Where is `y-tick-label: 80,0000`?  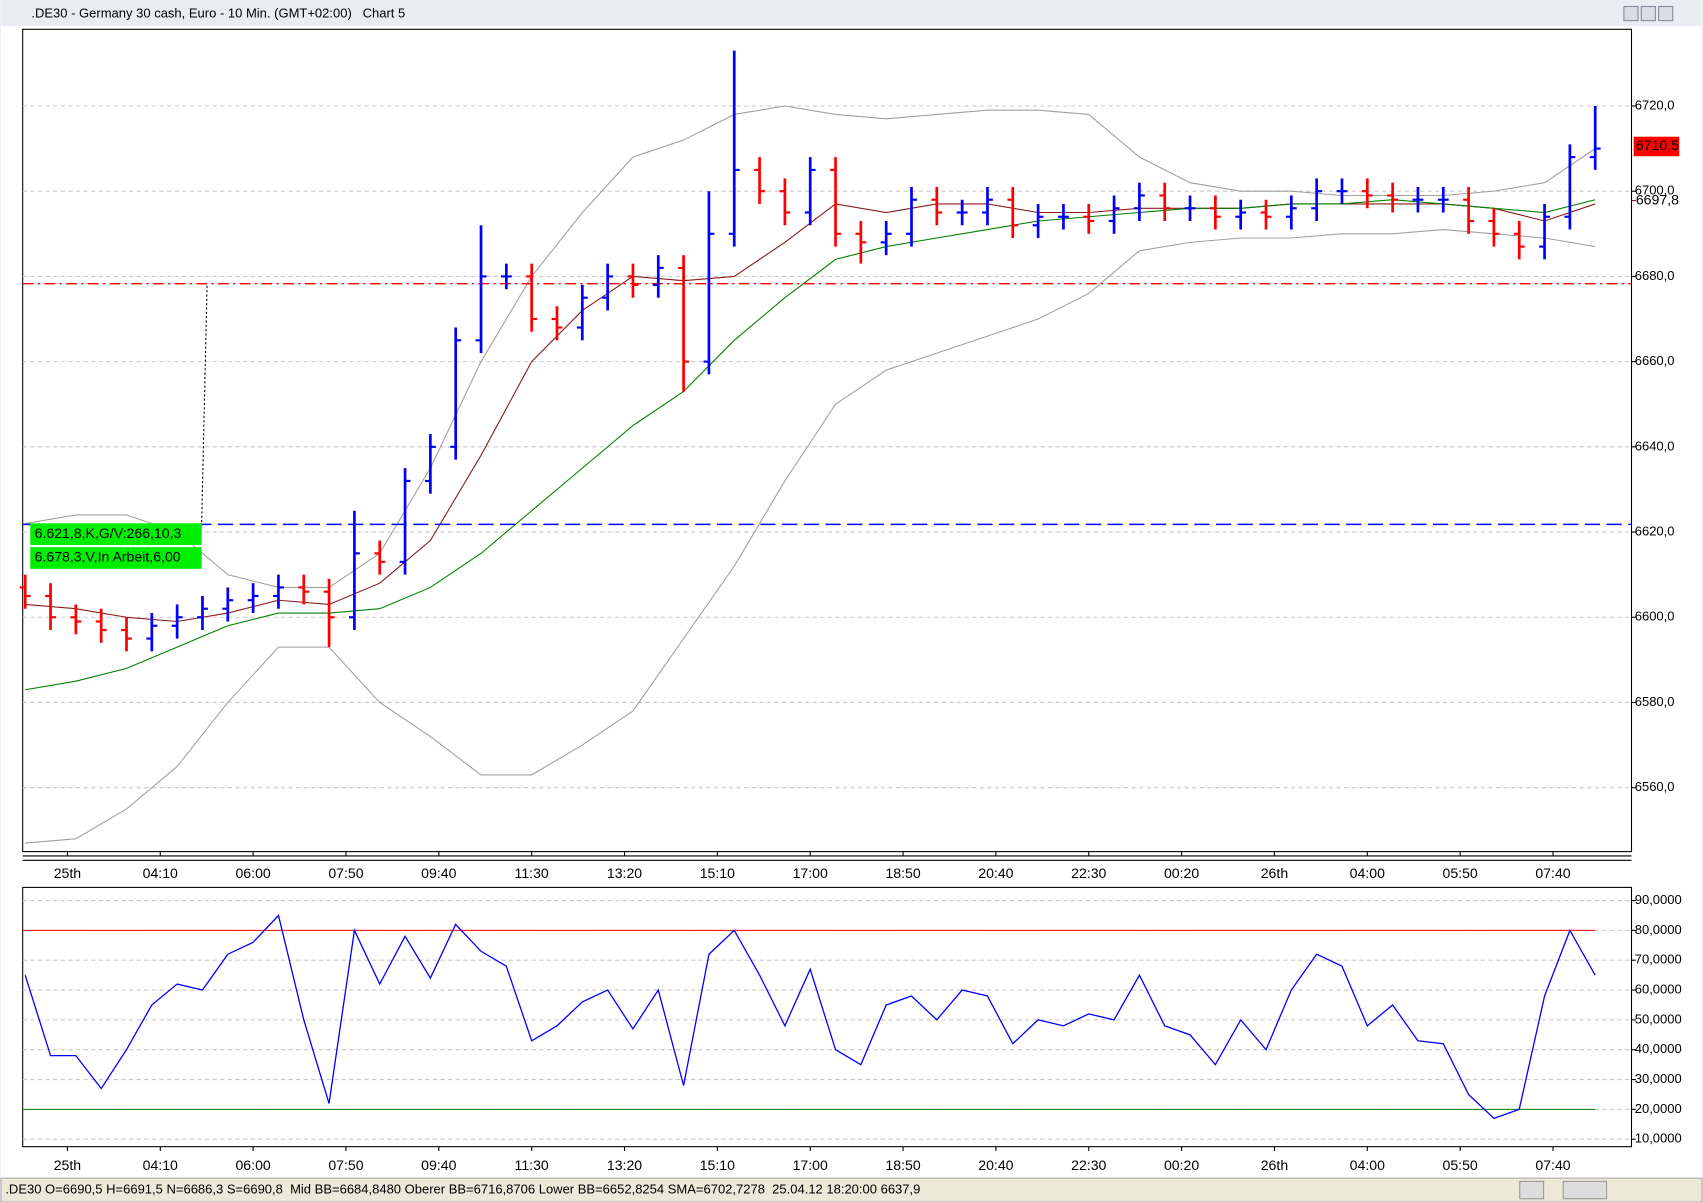
y-tick-label: 80,0000 is located at coordinates (1658, 929).